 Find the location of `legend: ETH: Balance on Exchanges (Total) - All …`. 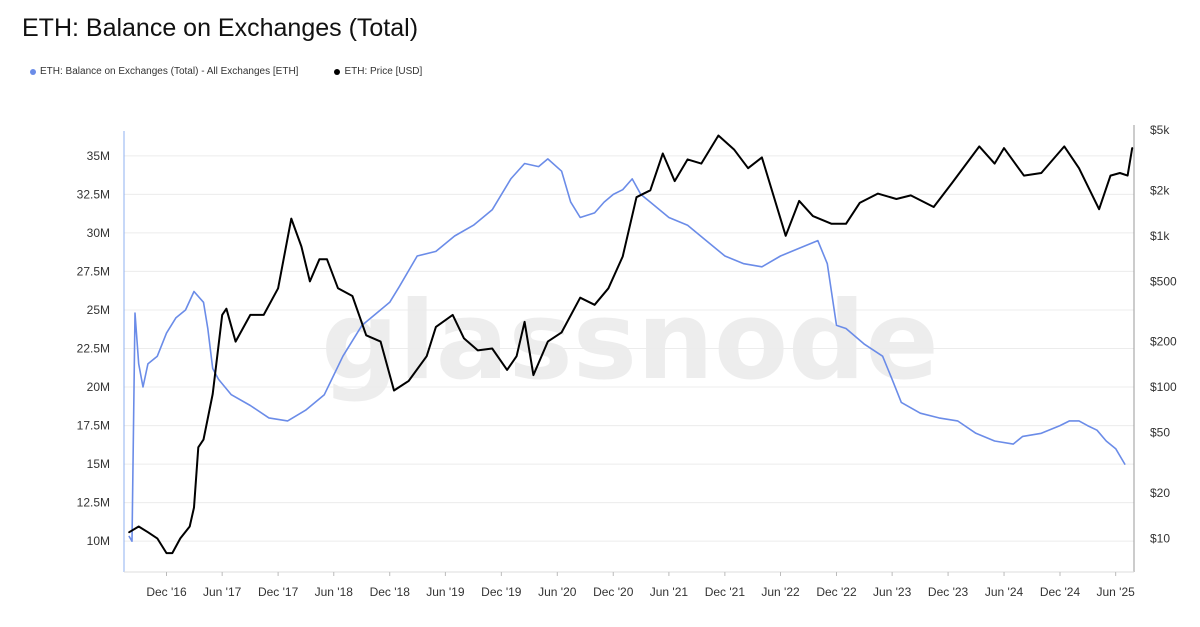

legend: ETH: Balance on Exchanges (Total) - All … is located at coordinates (244, 71).